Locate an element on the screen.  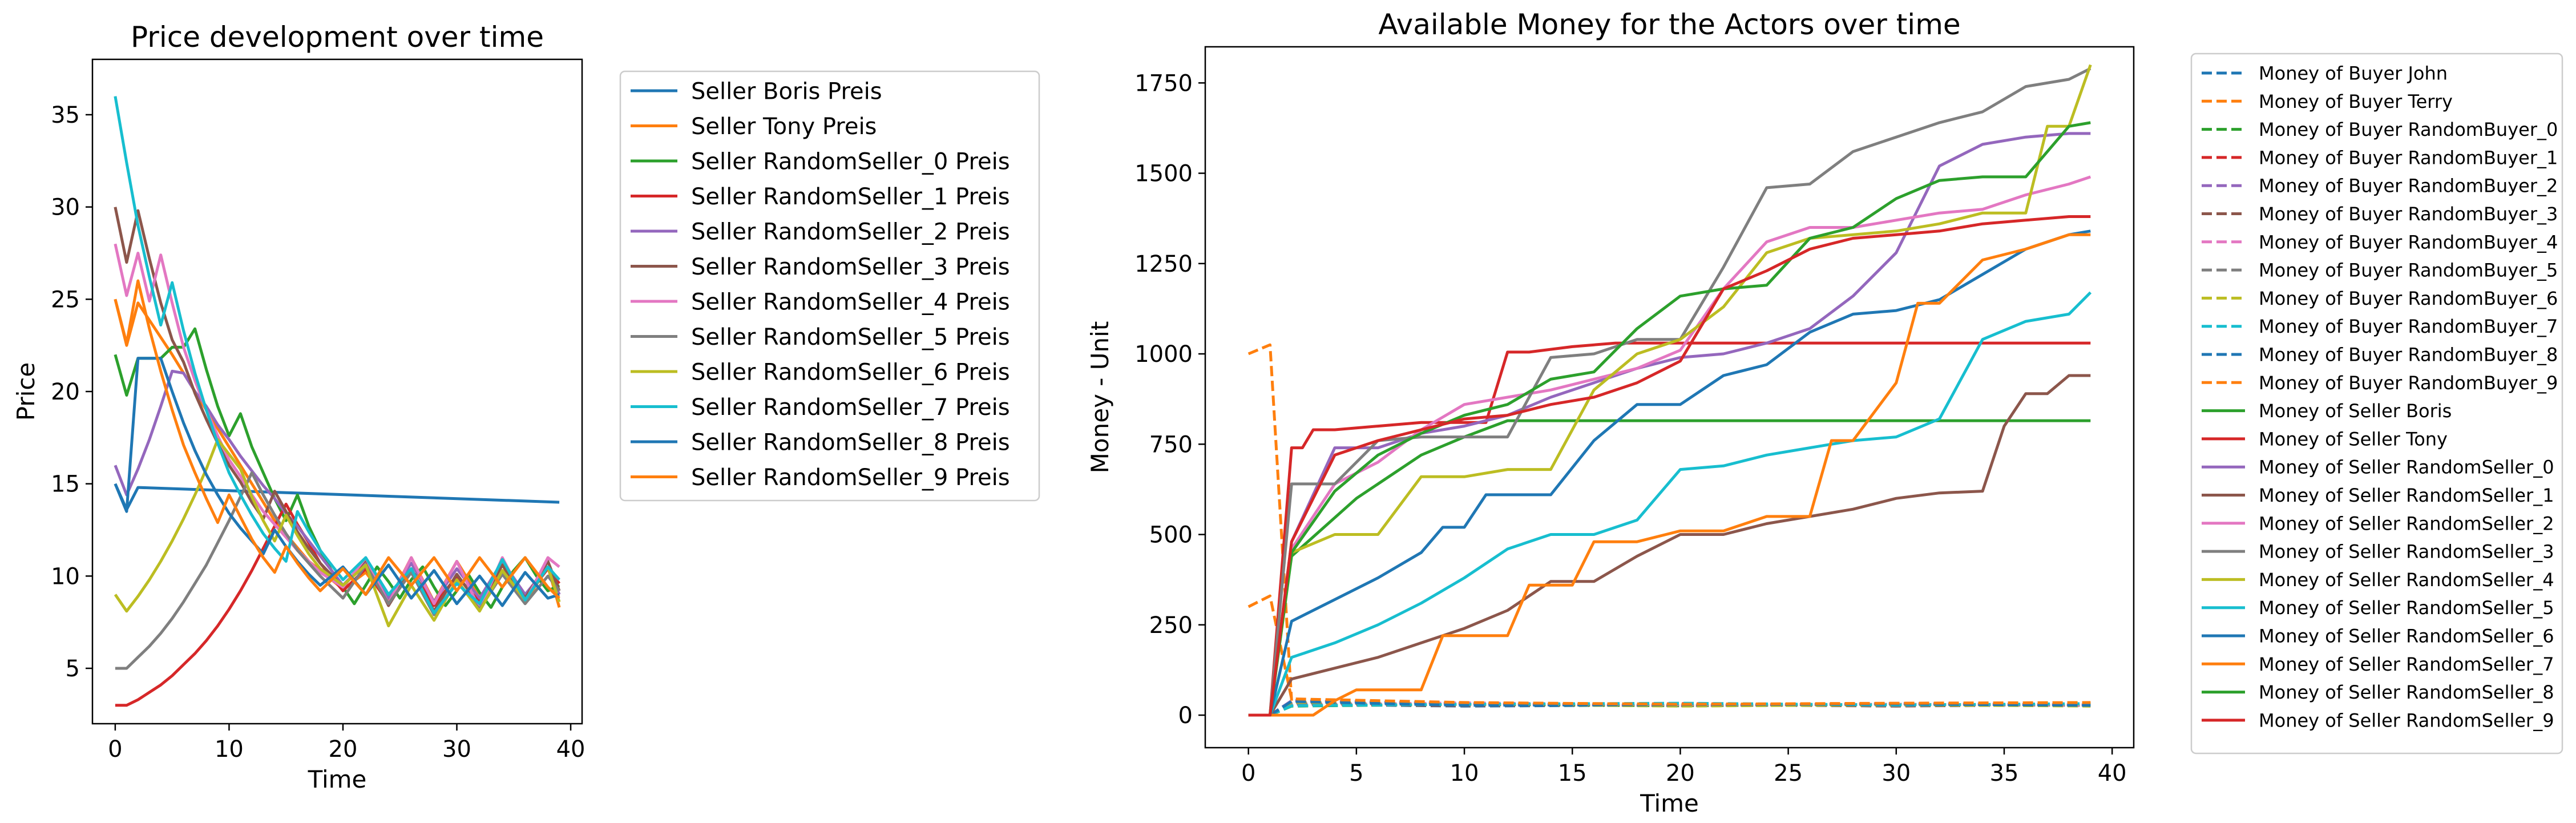
legend-label-8: Money of Buyer RandomBuyer_5 is located at coordinates (2408, 270).